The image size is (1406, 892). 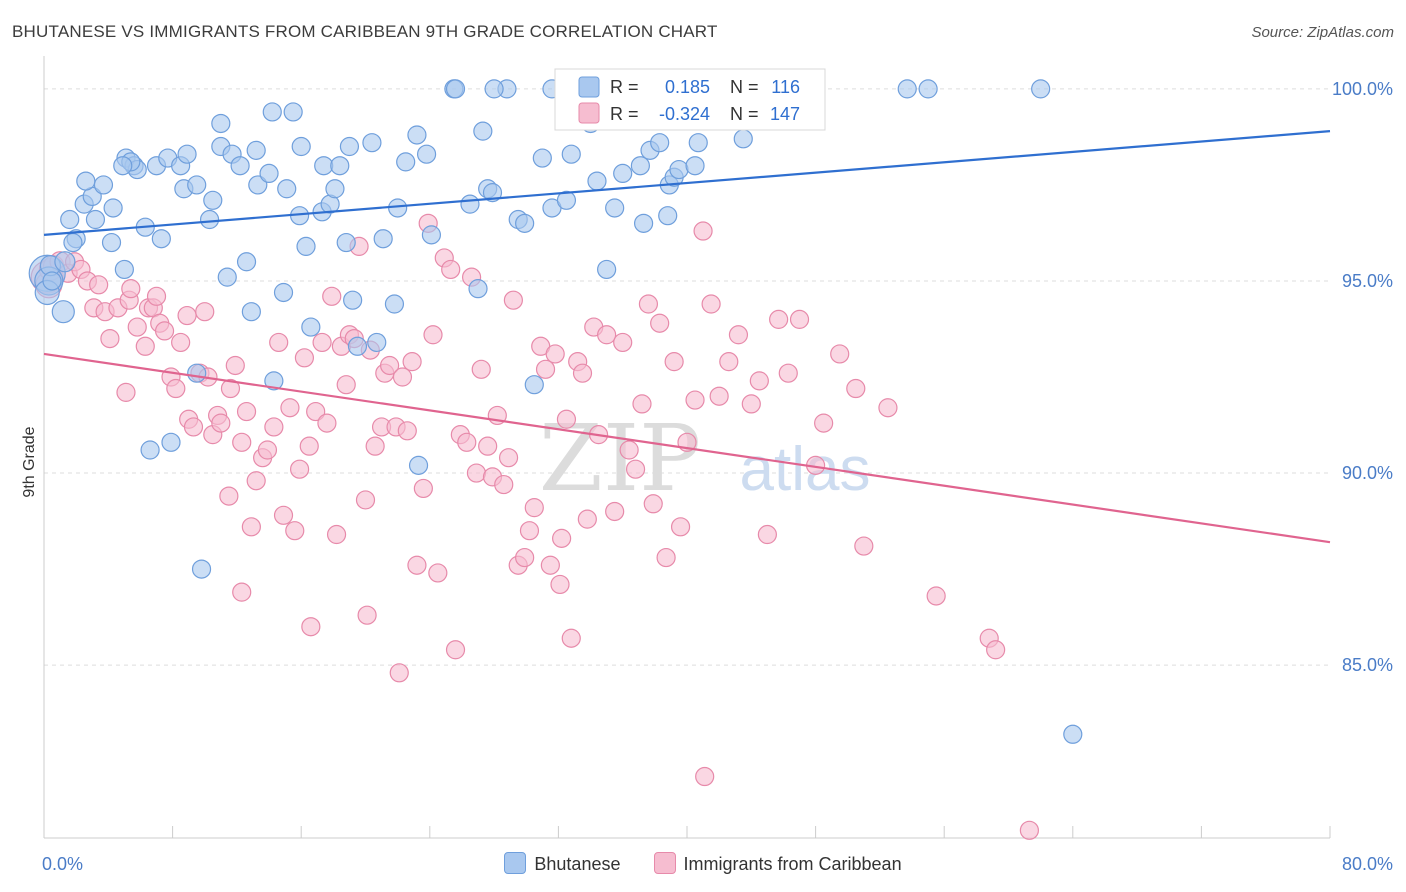 I want to click on bottom-legend-item-caribbean: Immigrants from Caribbean, so click(x=777, y=863).